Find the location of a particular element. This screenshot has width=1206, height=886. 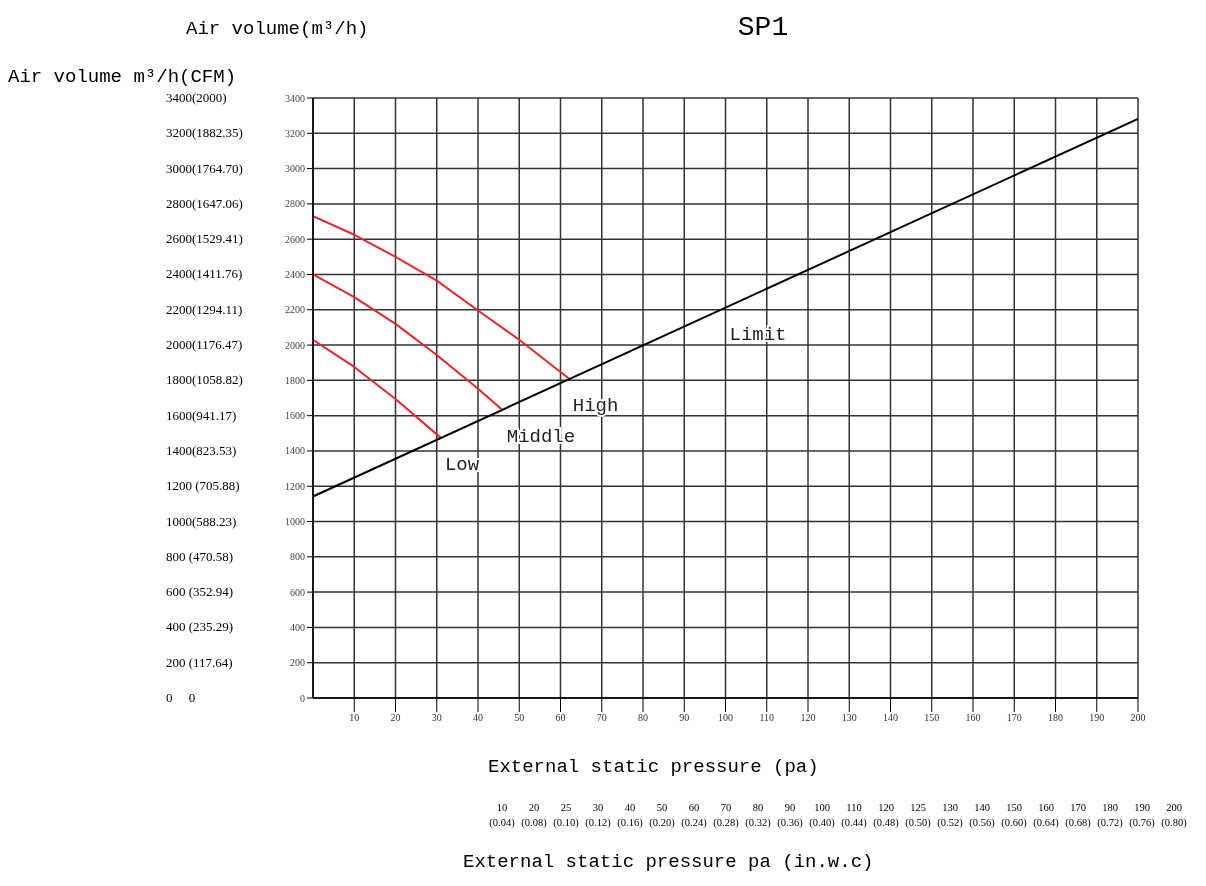

text: 70 (0.28) is located at coordinates (726, 815).